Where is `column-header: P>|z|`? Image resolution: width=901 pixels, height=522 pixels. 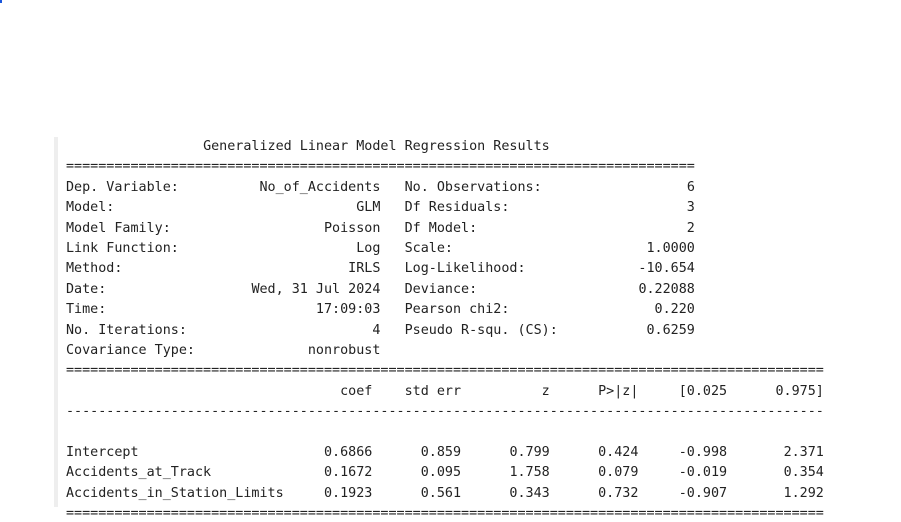
column-header: P>|z| is located at coordinates (618, 391).